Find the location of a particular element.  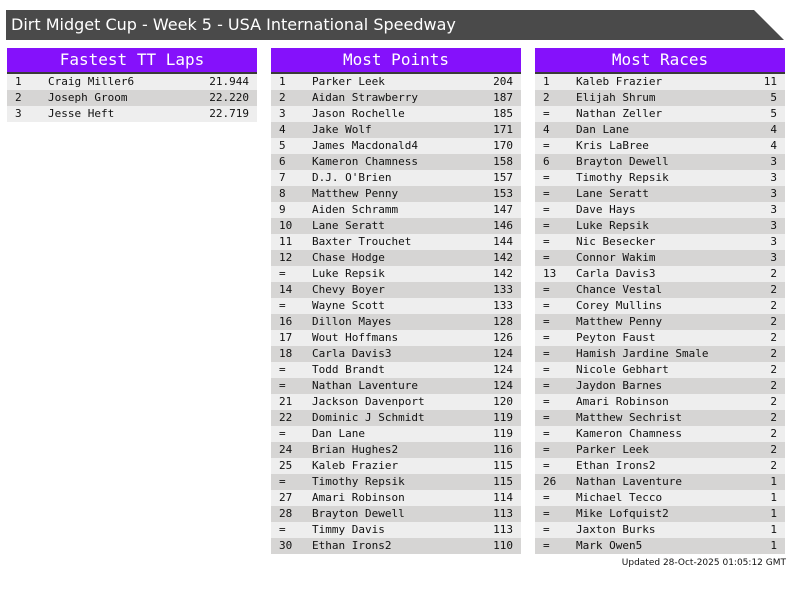

value: 4 is located at coordinates (773, 129).